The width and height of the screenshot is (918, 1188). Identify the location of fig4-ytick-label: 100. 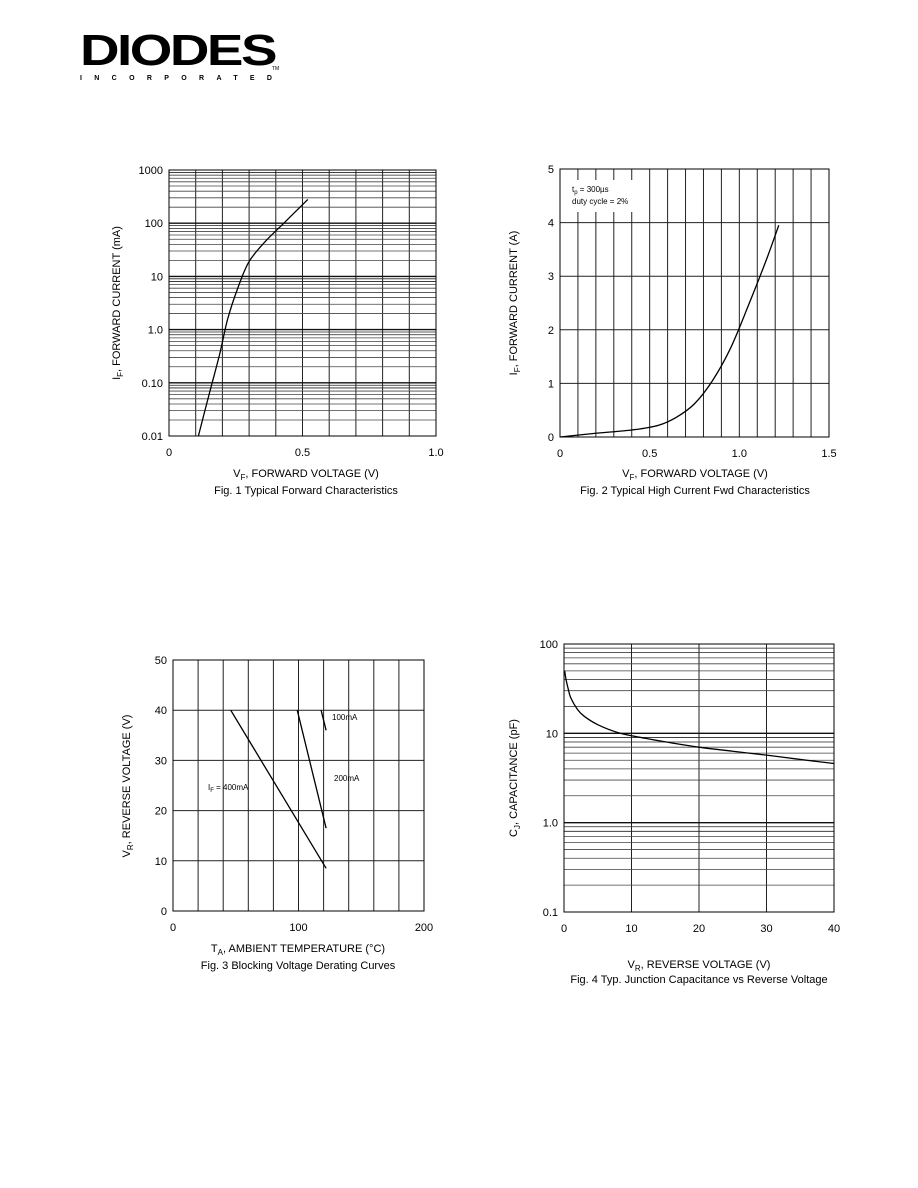
(549, 645).